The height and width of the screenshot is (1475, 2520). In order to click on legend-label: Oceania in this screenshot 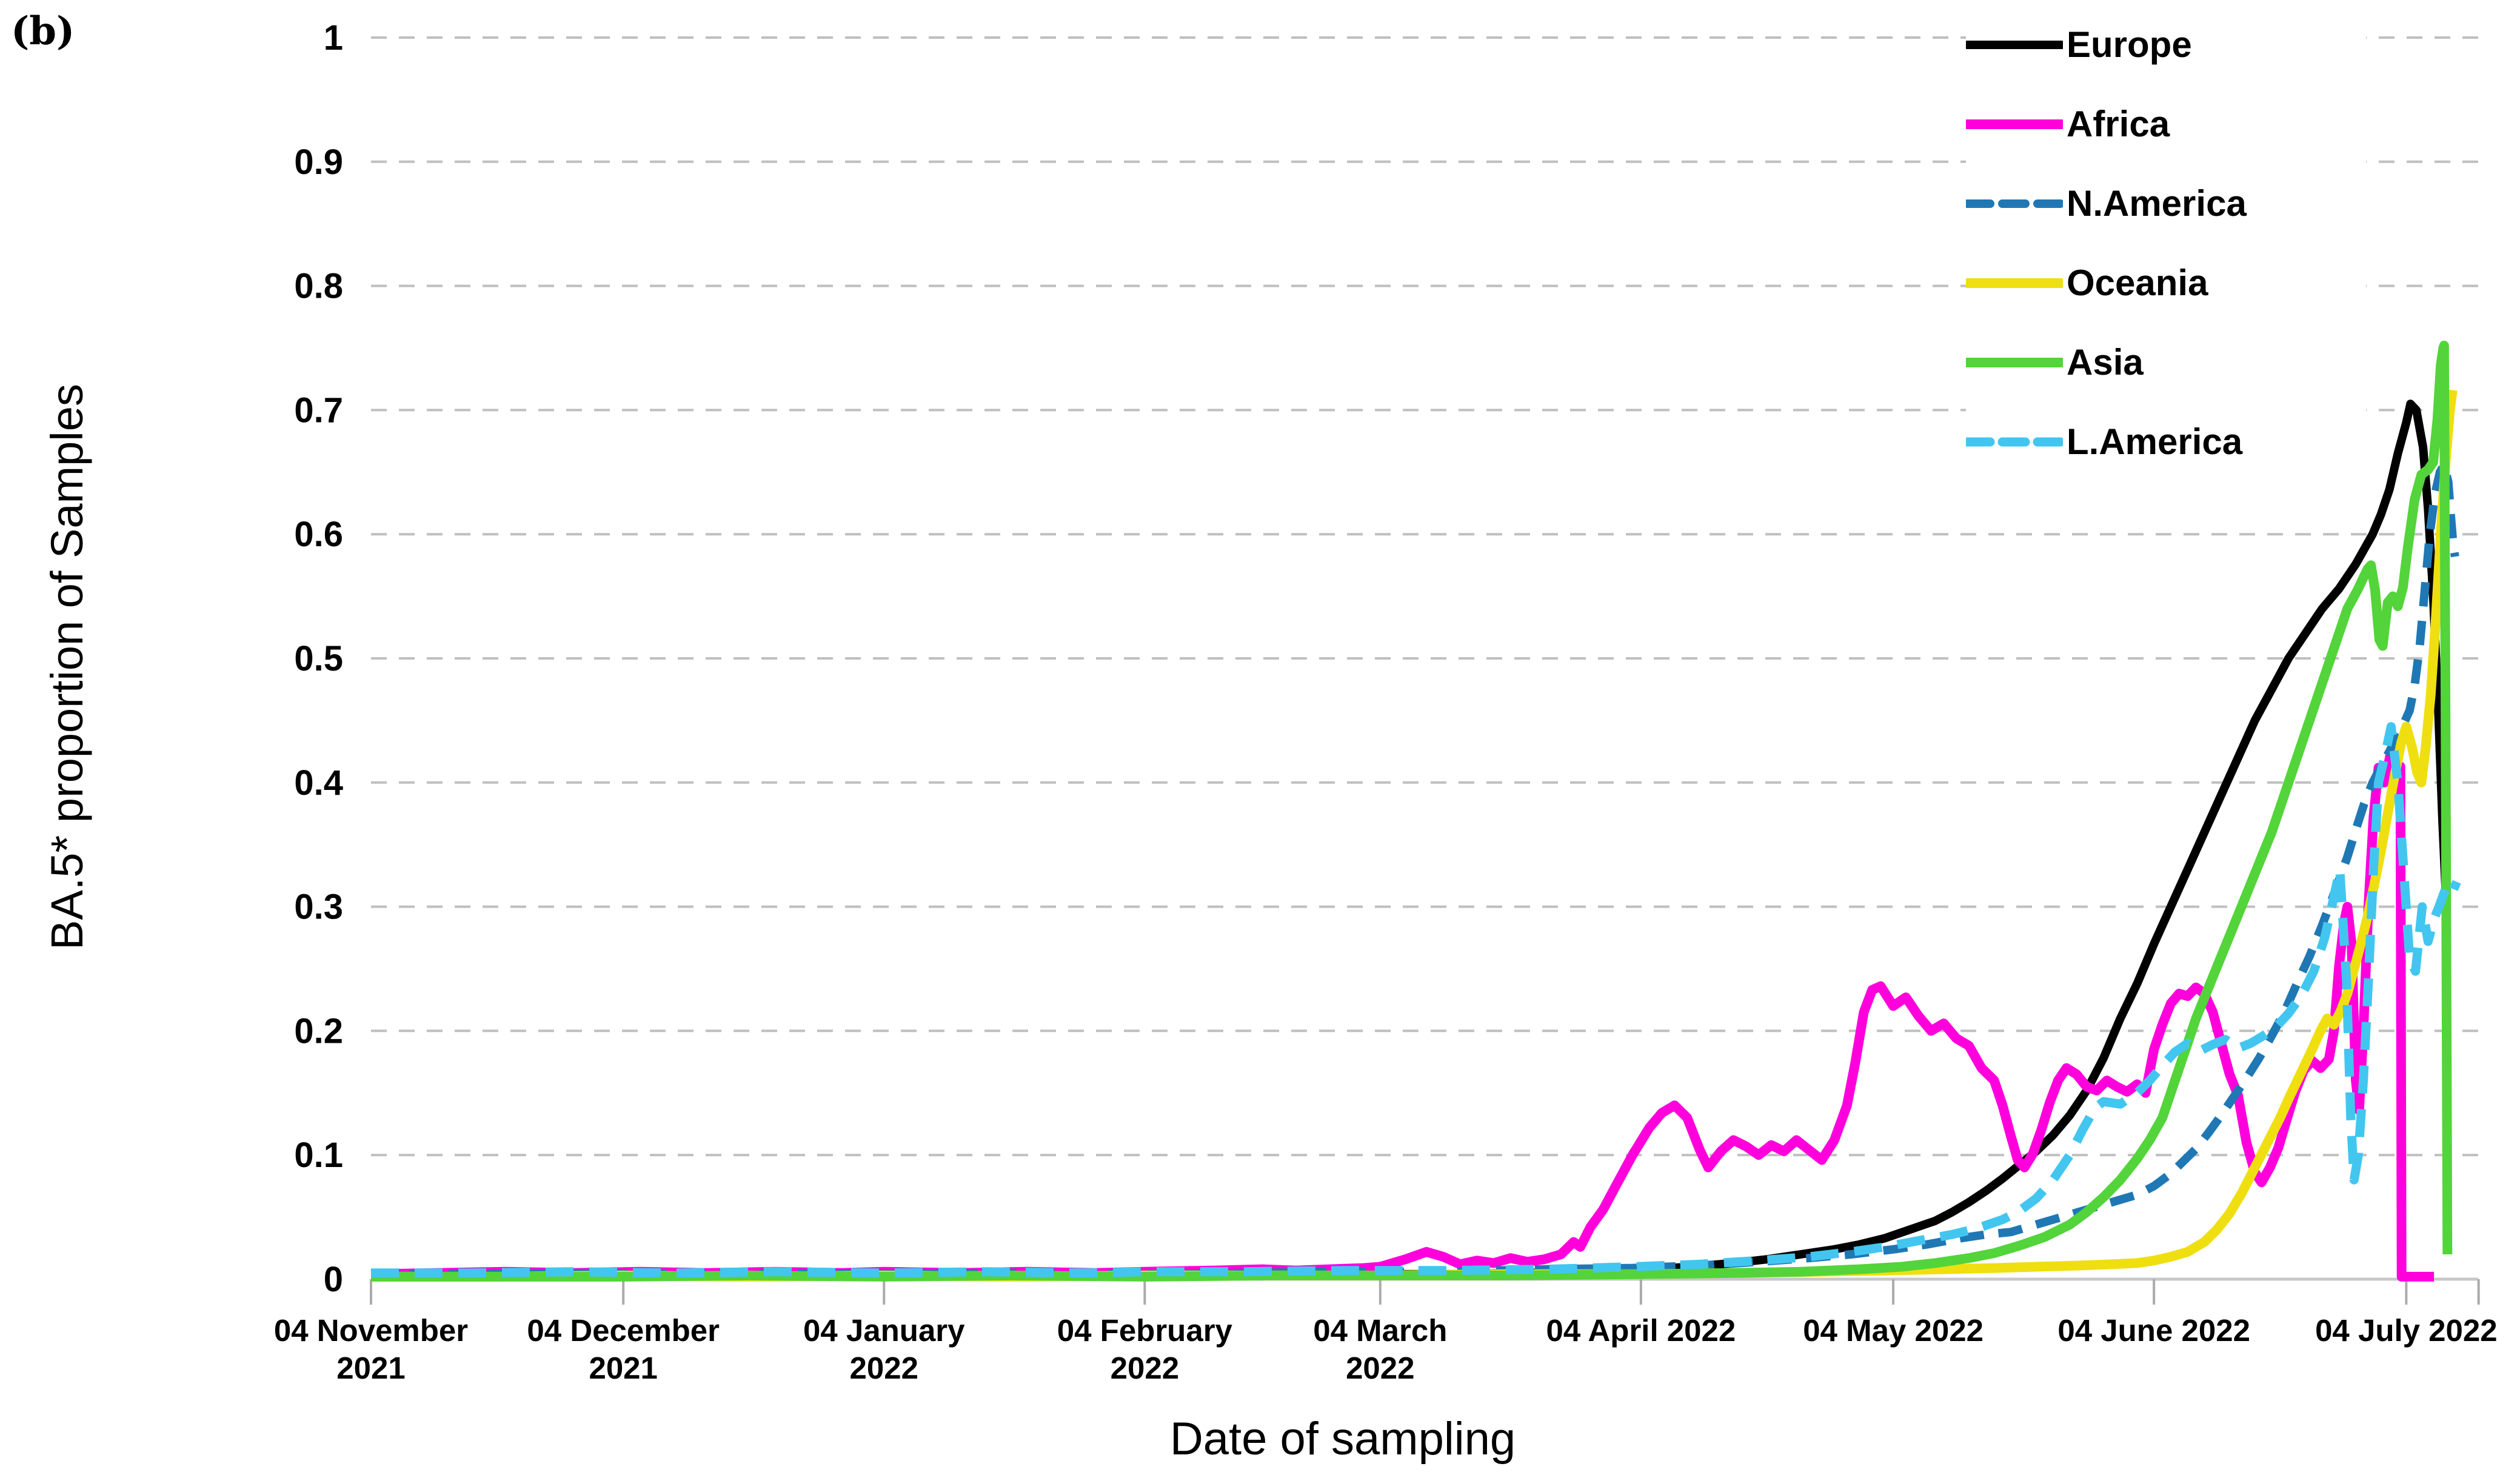, I will do `click(2137, 282)`.